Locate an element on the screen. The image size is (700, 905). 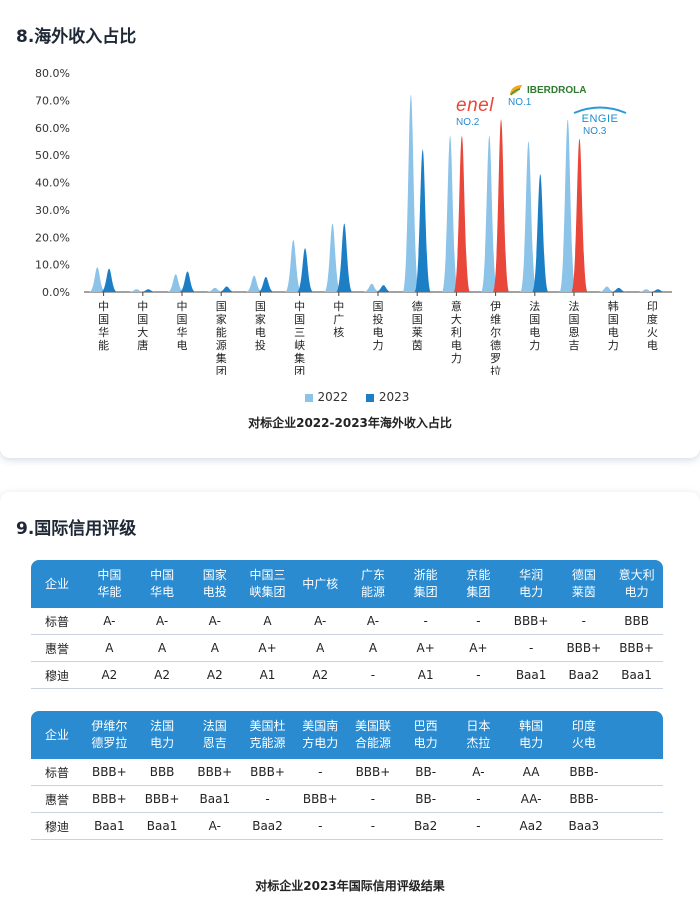
header-company-name: 德国 莱茵 is located at coordinates (584, 584).